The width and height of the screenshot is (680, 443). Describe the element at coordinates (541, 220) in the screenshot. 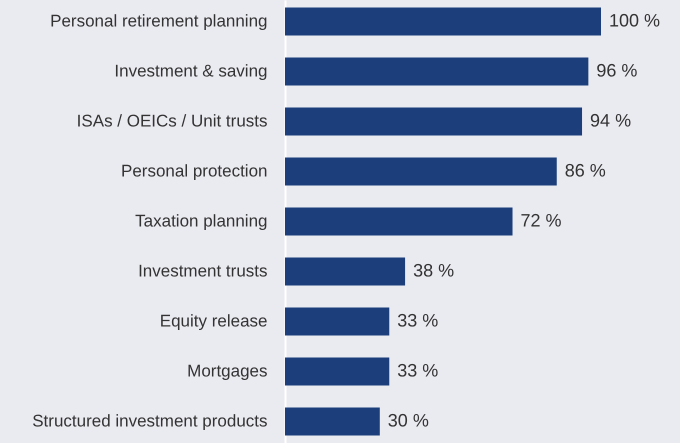

I see `data-label: 72 %` at that location.